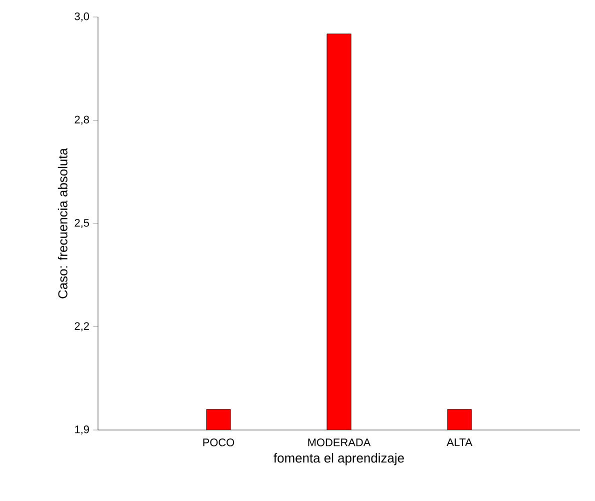 The width and height of the screenshot is (595, 501). I want to click on y-tick-label: 1,9, so click(82, 430).